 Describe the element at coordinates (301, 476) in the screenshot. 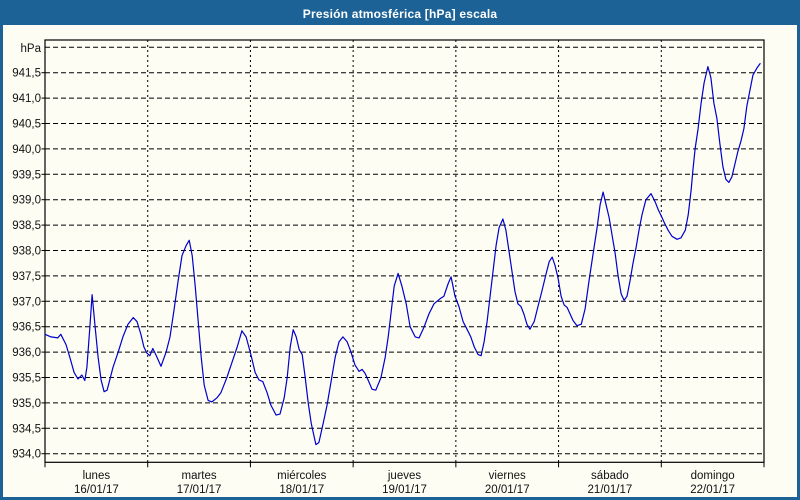

I see `day-name-label: miércoles` at that location.